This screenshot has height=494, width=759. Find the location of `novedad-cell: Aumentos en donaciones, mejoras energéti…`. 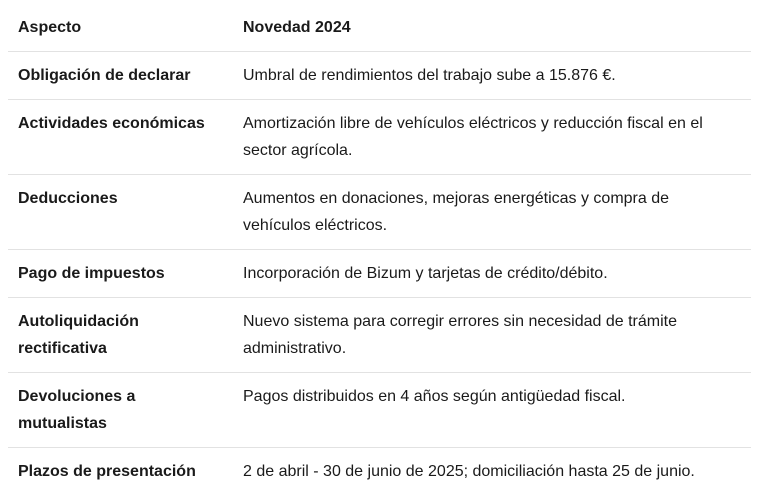

novedad-cell: Aumentos en donaciones, mejoras energéti… is located at coordinates (492, 212).